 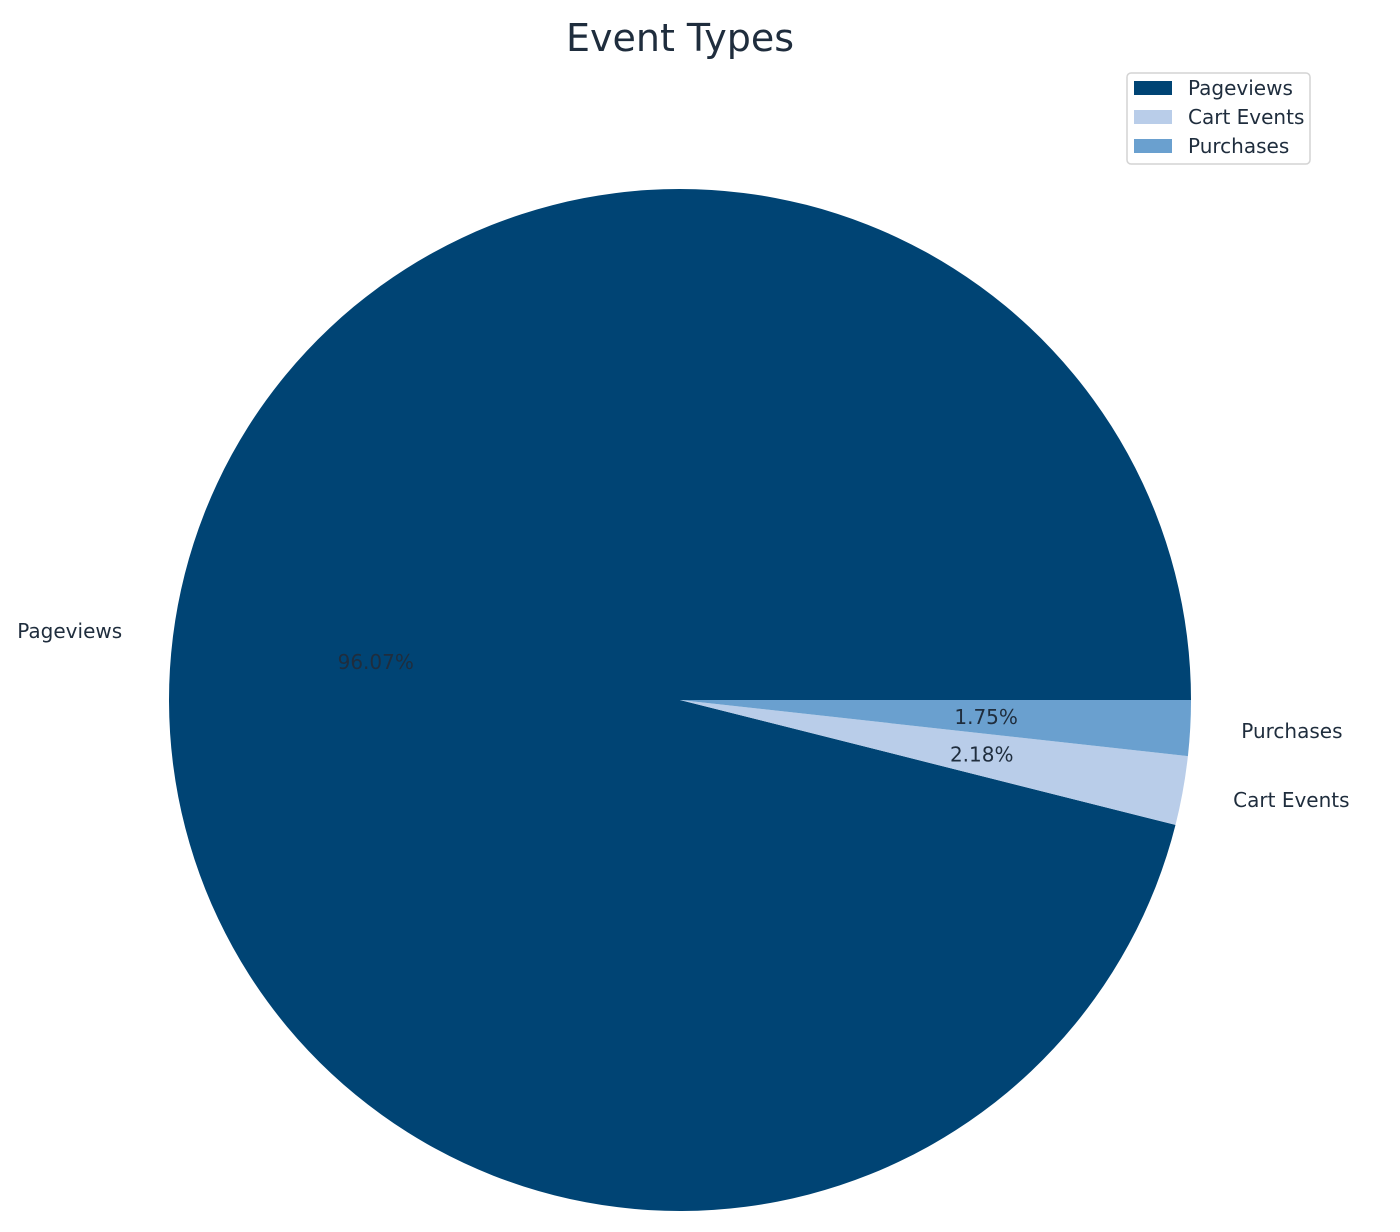 I want to click on category-labels: Pageviews Cart Events Purchases, so click(x=683, y=715).